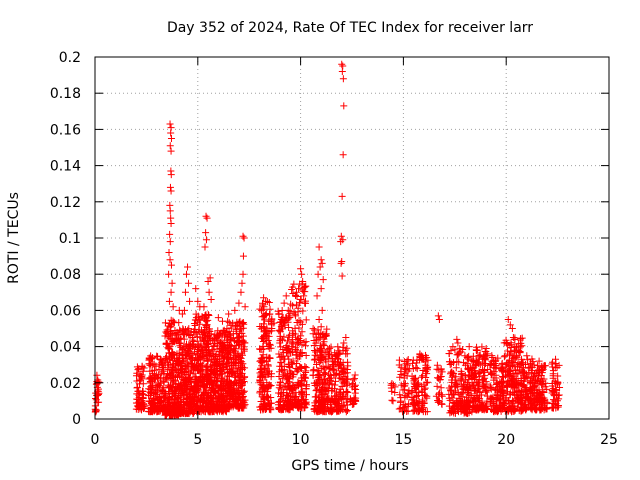  Describe the element at coordinates (65, 94) in the screenshot. I see `y-tick-label: 0.18` at that location.